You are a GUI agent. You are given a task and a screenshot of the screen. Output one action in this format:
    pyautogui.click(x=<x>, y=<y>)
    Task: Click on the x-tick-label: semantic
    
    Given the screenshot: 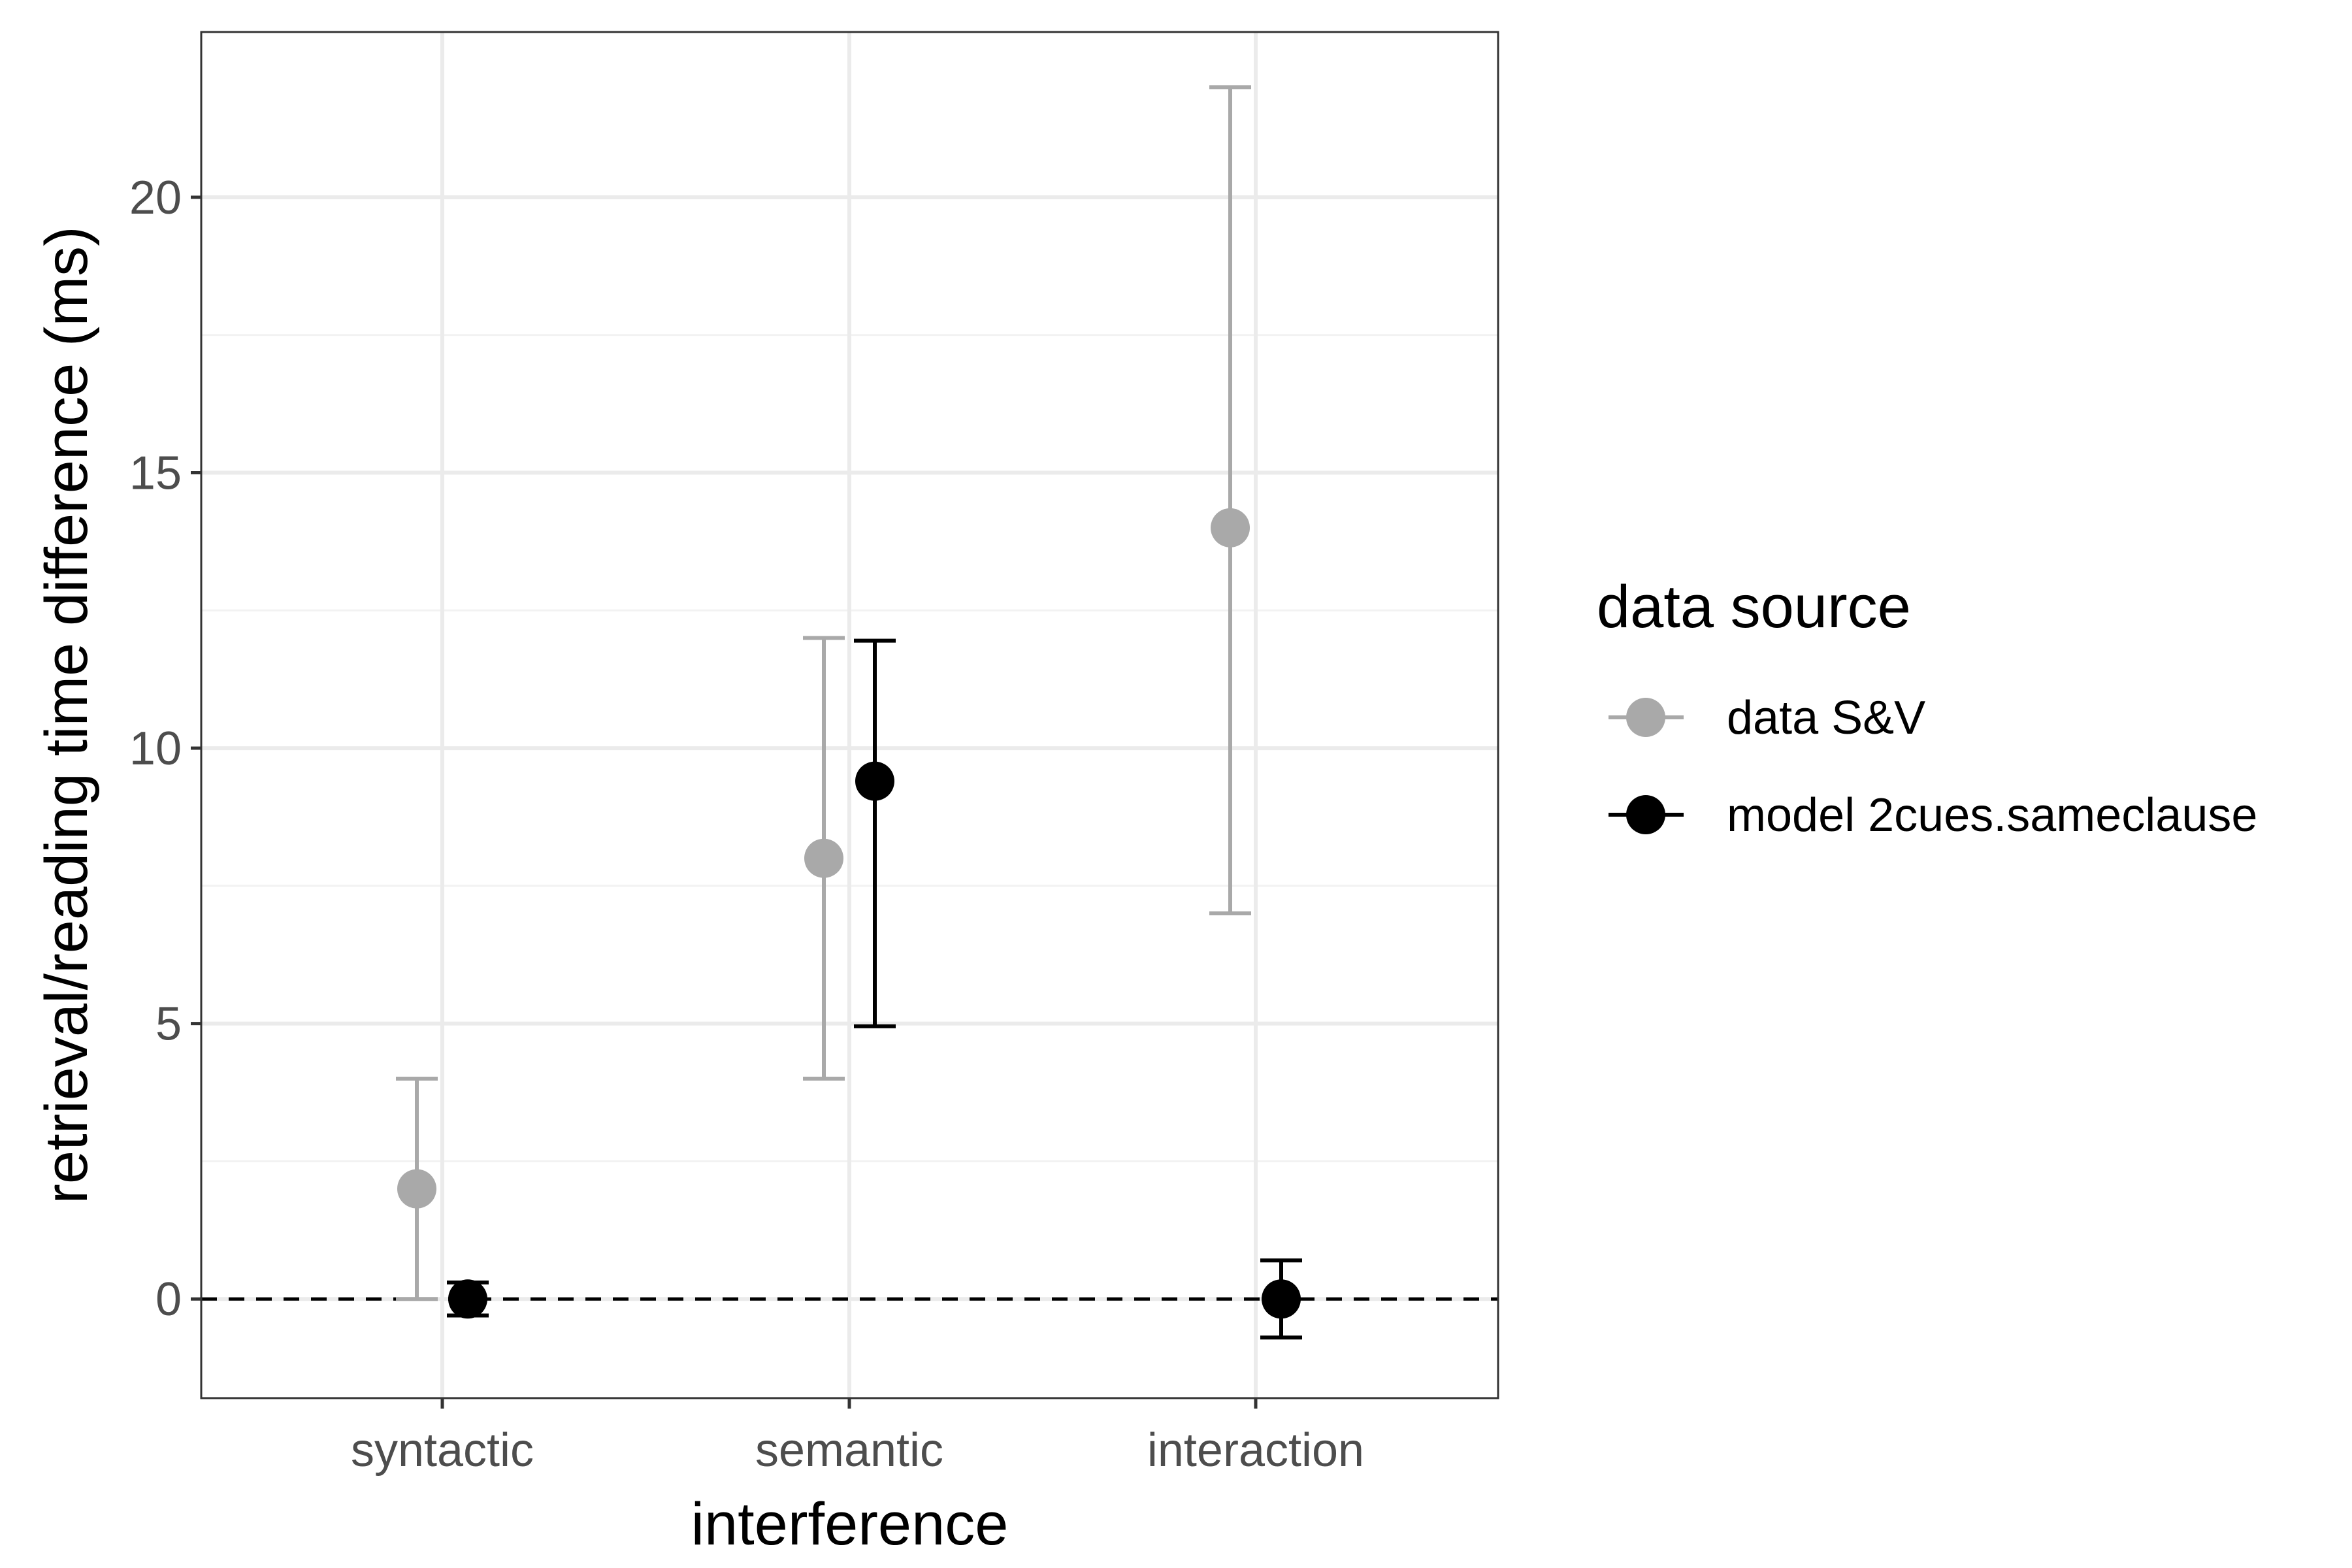 What is the action you would take?
    pyautogui.click(x=849, y=1450)
    